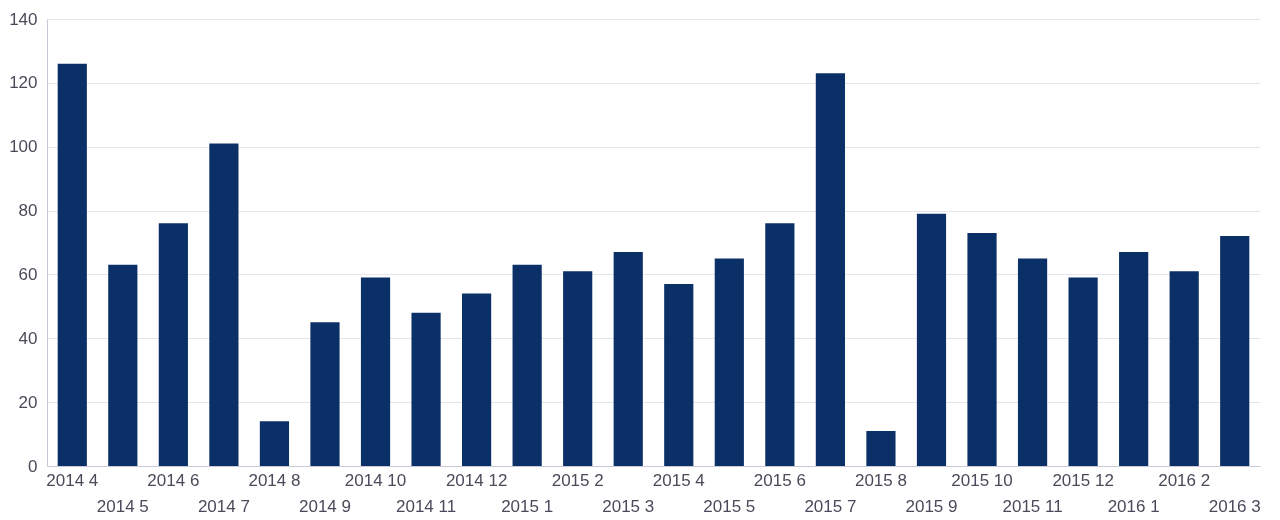 Image resolution: width=1280 pixels, height=520 pixels. What do you see at coordinates (1234, 506) in the screenshot?
I see `x-tick-label: 2016 3` at bounding box center [1234, 506].